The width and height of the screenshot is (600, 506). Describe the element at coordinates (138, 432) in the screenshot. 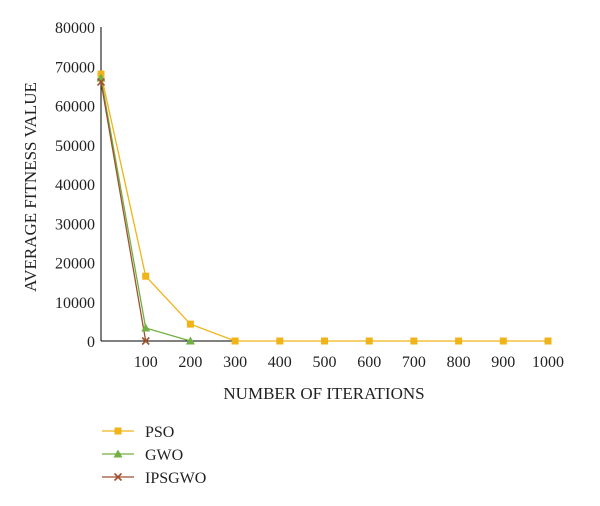

I see `legend-item-pso: PSO` at that location.